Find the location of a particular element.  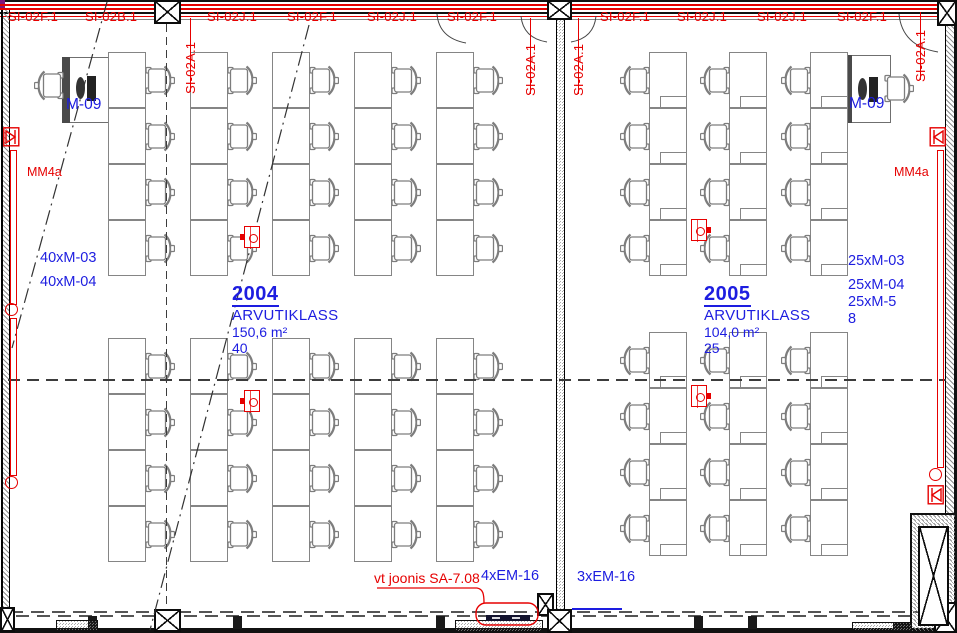

fire-compartment-label: SI-02B.1 is located at coordinates (111, 16).